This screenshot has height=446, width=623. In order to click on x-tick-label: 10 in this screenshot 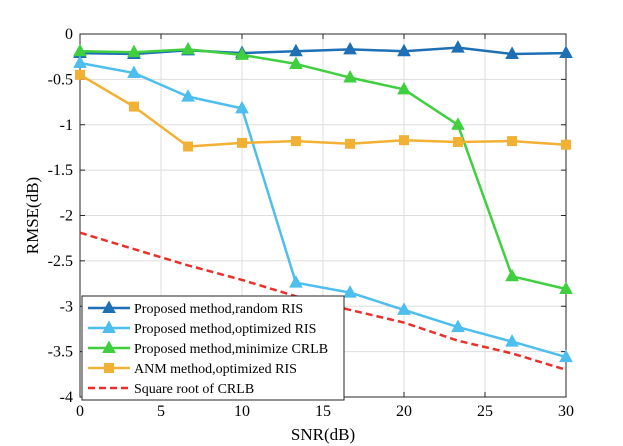, I will do `click(242, 411)`.